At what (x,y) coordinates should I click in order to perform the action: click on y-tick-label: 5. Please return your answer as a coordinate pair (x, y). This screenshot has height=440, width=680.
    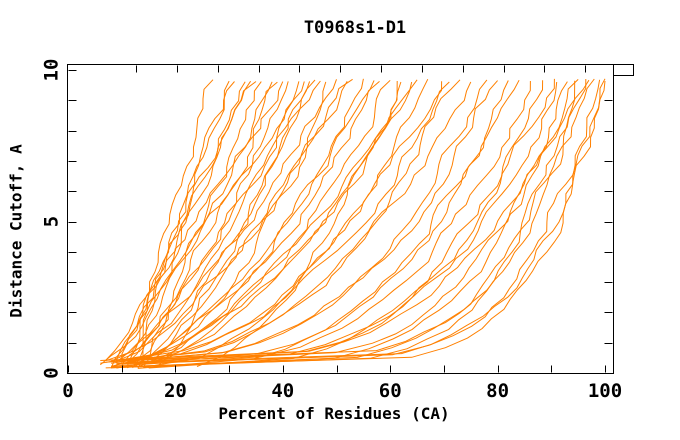
    Looking at the image, I should click on (52, 221).